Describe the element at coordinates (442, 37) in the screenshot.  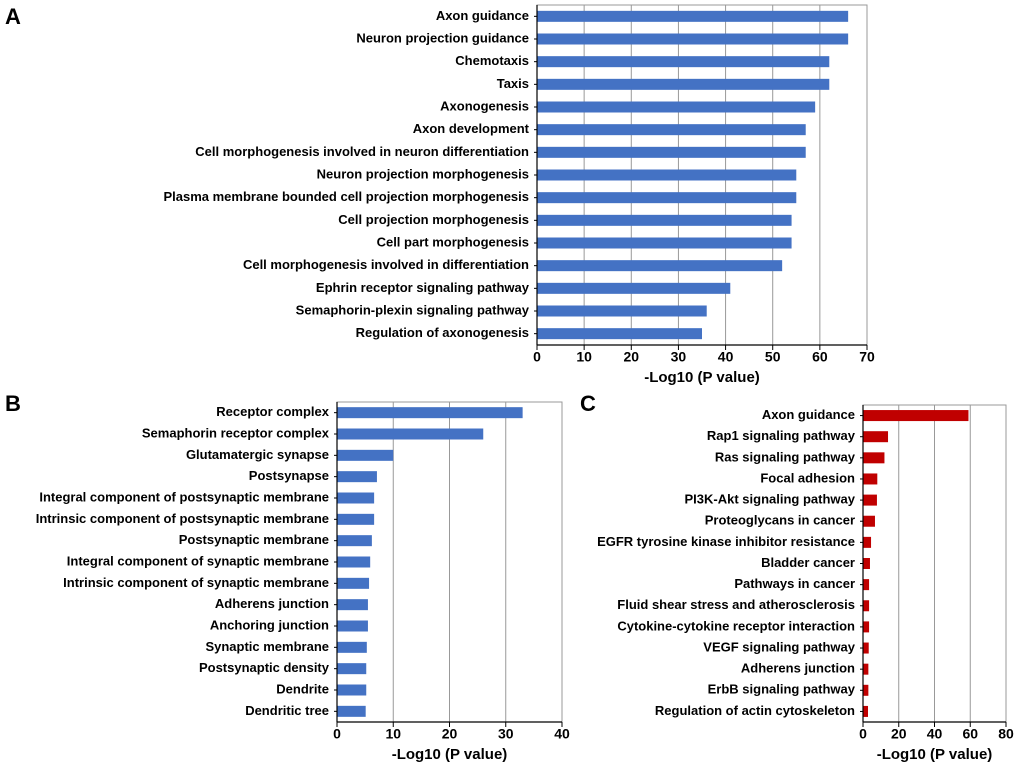
I see `category-label: Neuron projection guidance` at that location.